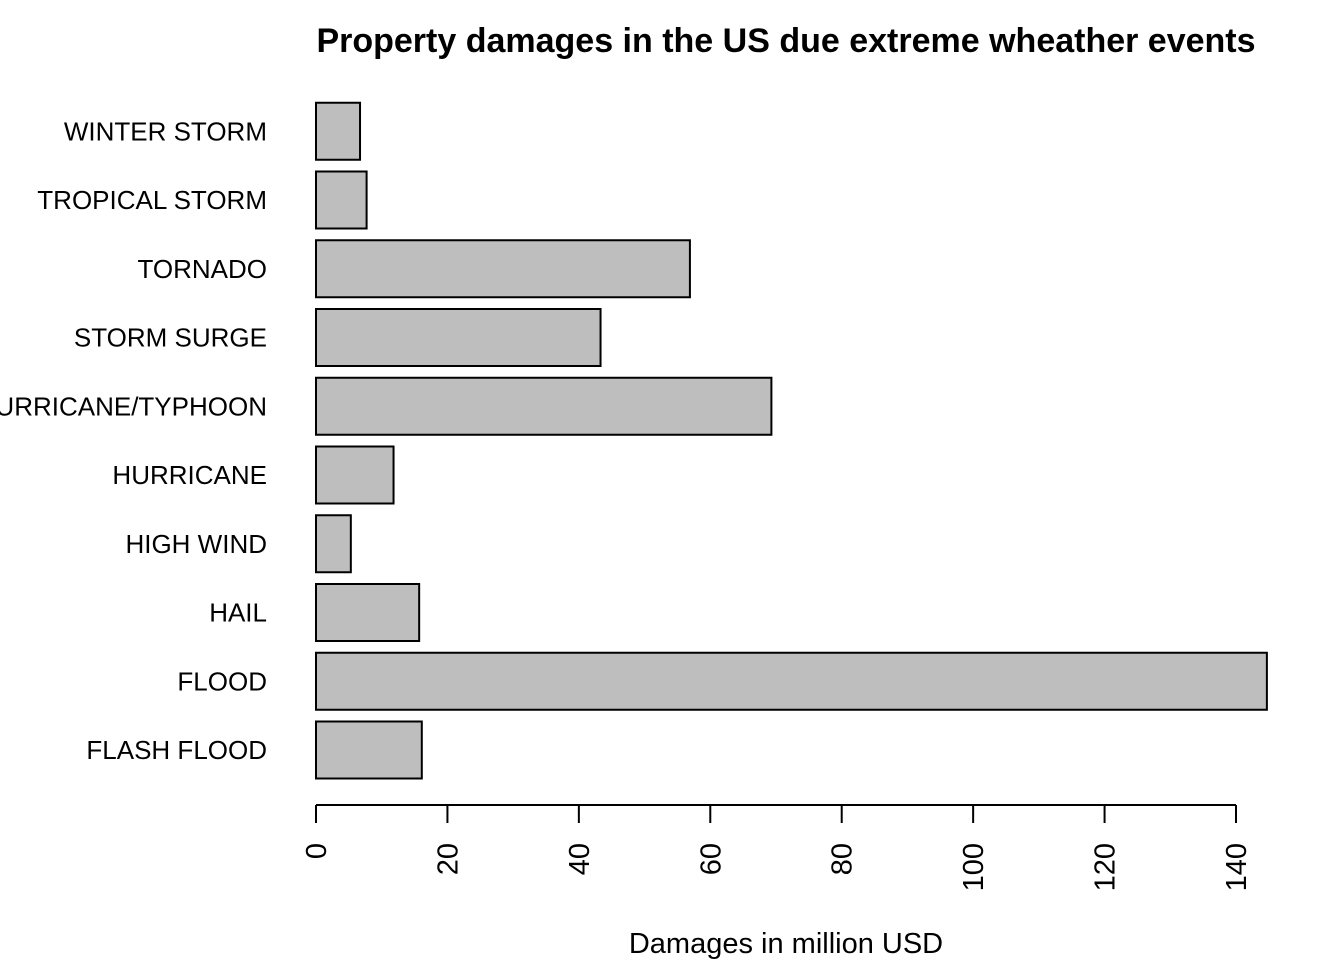 The width and height of the screenshot is (1344, 960). I want to click on x-tick-label-60: 60, so click(711, 859).